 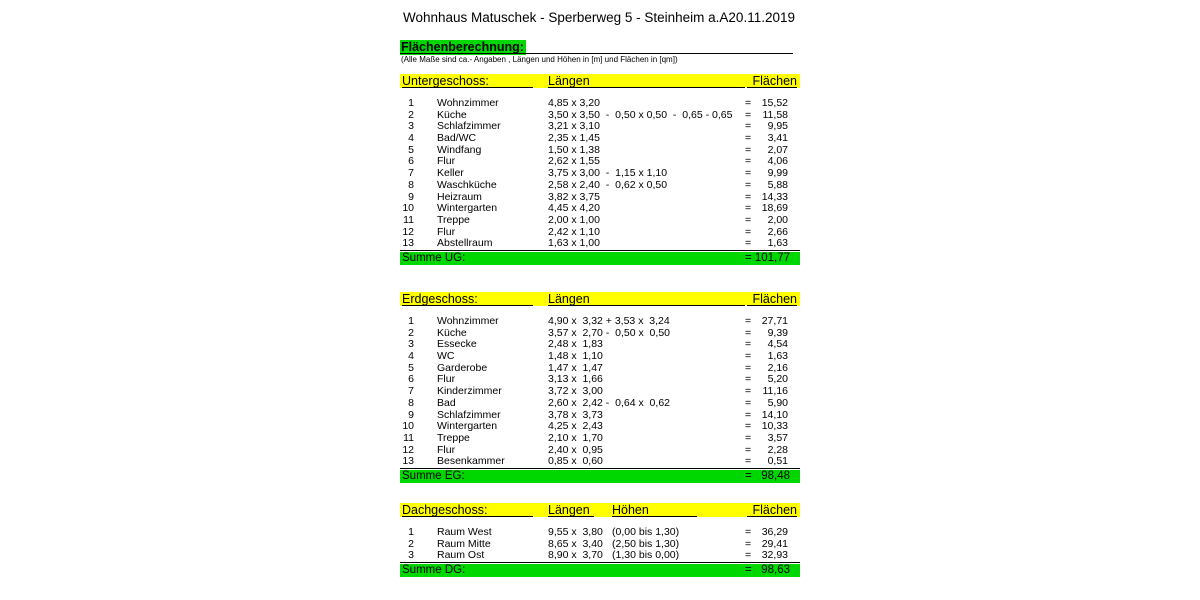 What do you see at coordinates (408, 243) in the screenshot?
I see `row-number: 13` at bounding box center [408, 243].